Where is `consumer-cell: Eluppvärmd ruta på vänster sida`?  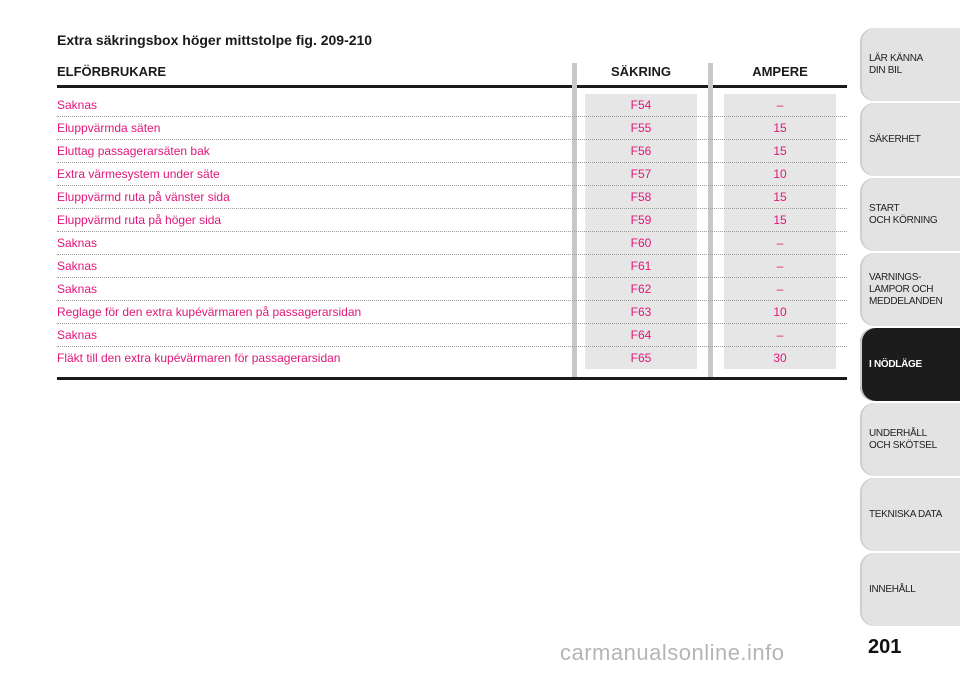
consumer-cell: Eluppvärmd ruta på vänster sida is located at coordinates (143, 197).